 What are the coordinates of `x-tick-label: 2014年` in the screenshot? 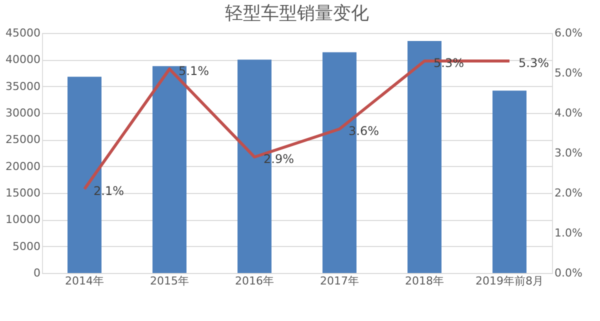 It's located at (84, 281).